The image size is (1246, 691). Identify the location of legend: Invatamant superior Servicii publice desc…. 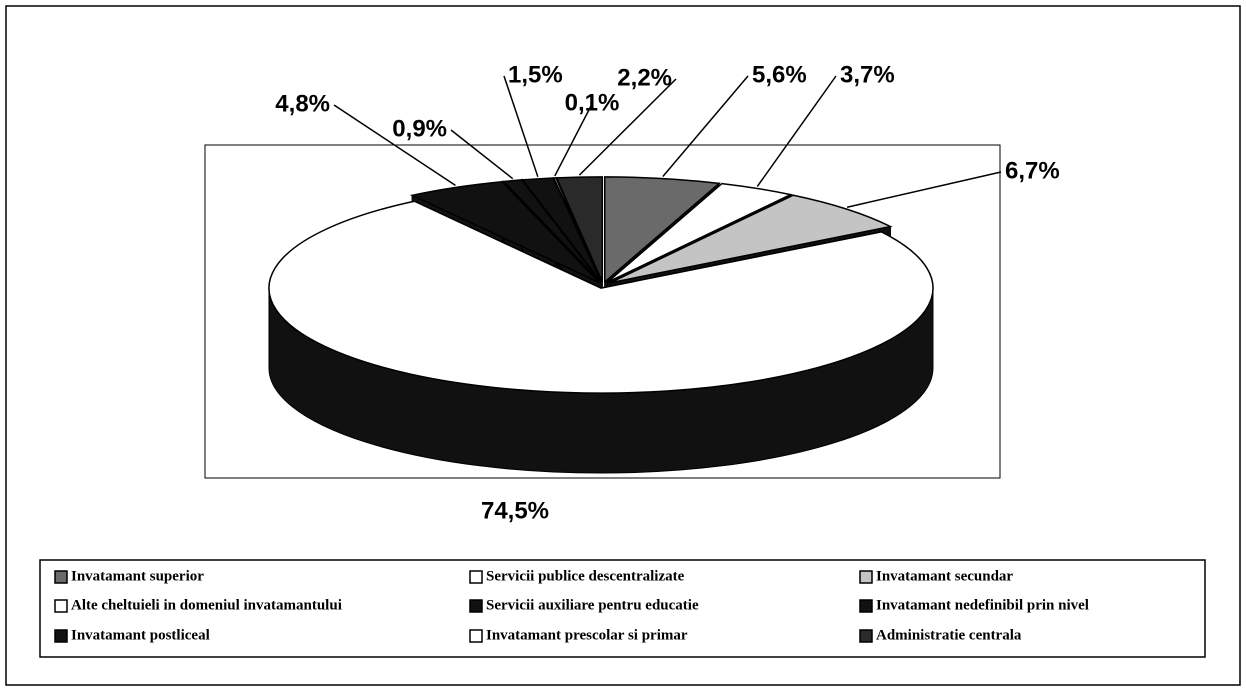
(571, 605).